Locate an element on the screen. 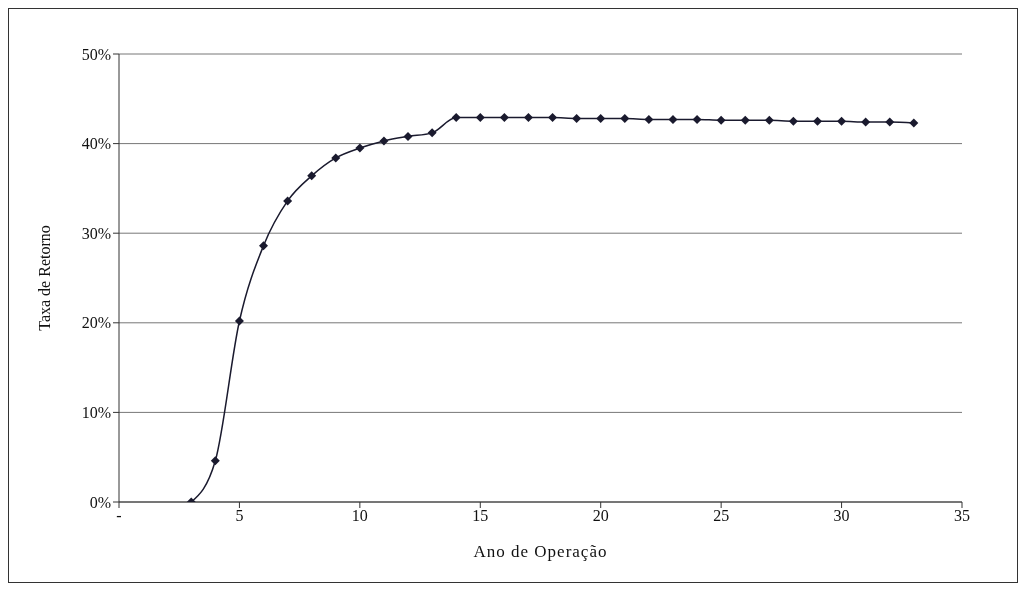 The height and width of the screenshot is (596, 1029). y-tick-label: 0% is located at coordinates (100, 502).